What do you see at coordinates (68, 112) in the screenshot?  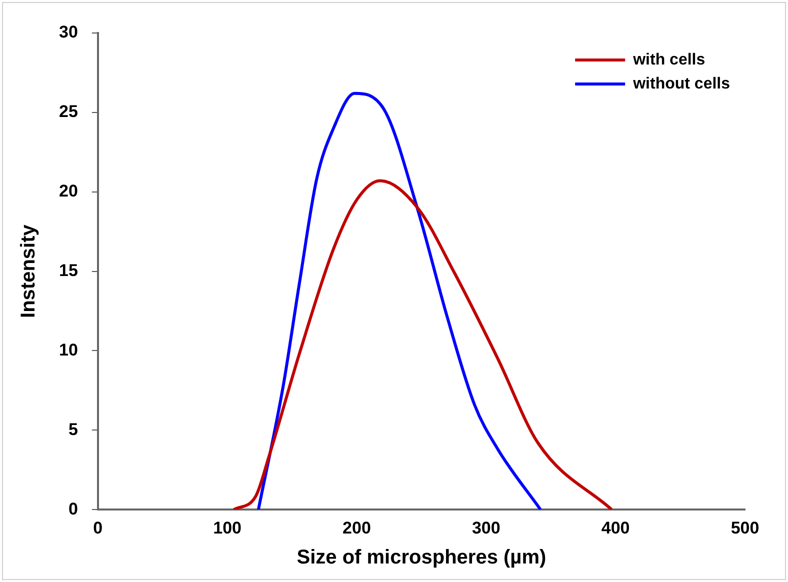 I see `y-tick-label: 25` at bounding box center [68, 112].